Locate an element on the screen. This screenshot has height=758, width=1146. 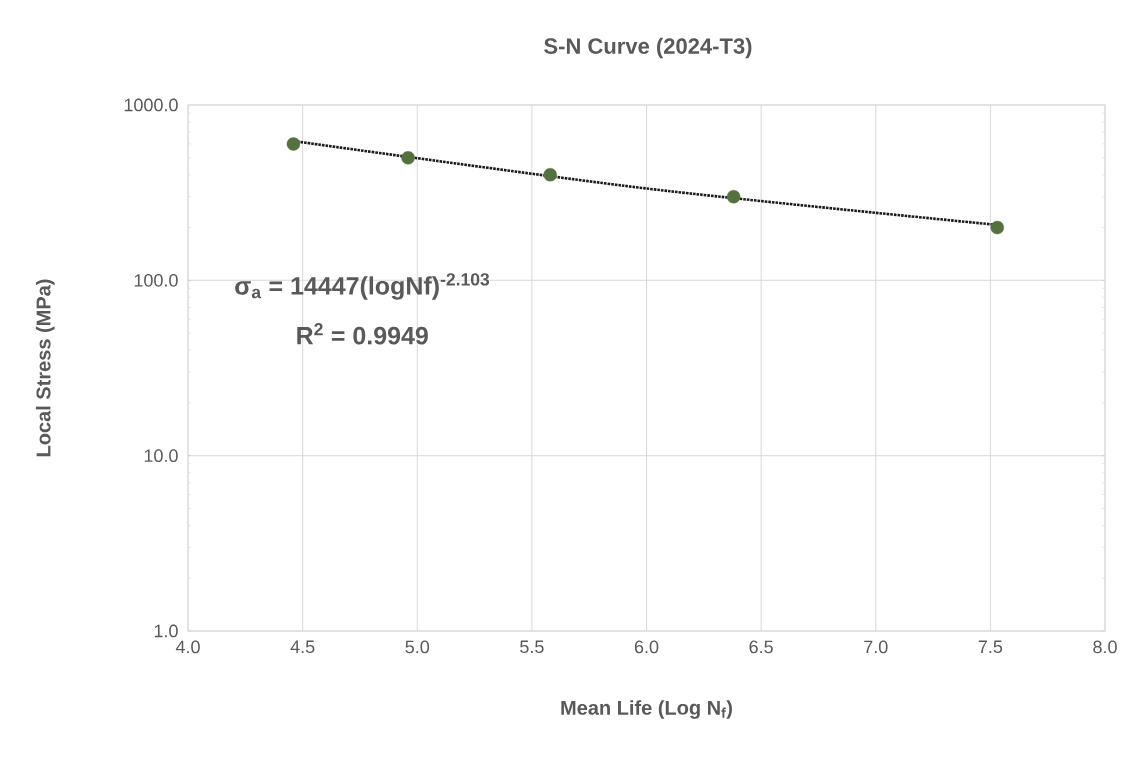
x-tick-label: 6.0 is located at coordinates (646, 647).